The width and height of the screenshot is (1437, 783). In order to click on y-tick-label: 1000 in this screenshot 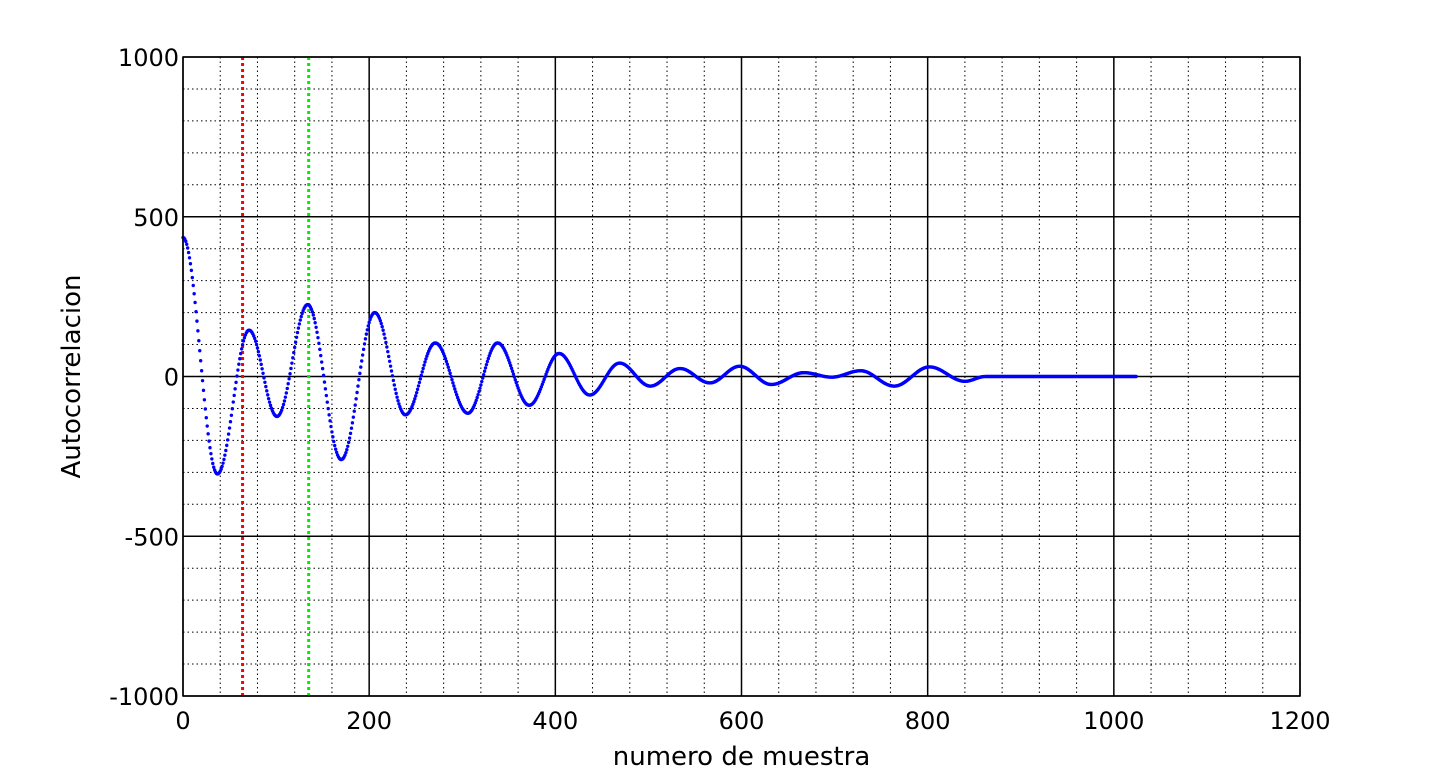, I will do `click(148, 58)`.